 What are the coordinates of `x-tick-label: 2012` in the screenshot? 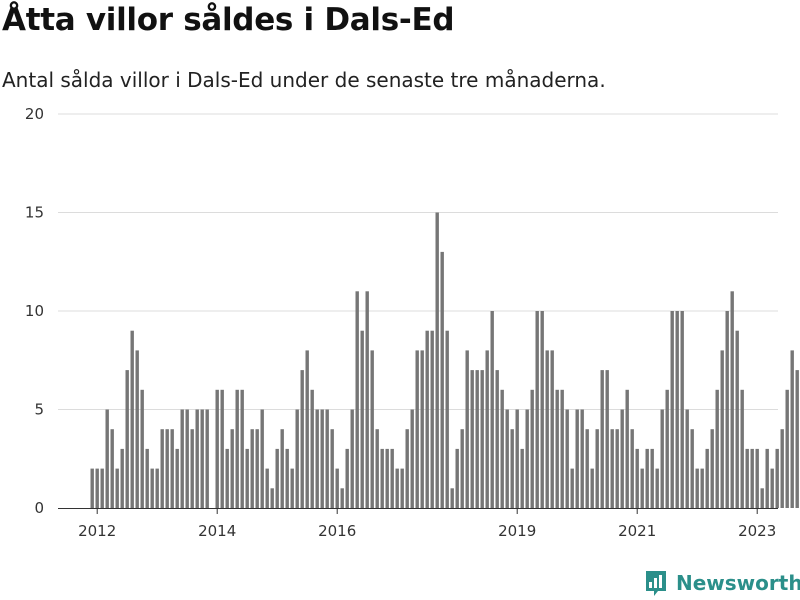 It's located at (97, 531).